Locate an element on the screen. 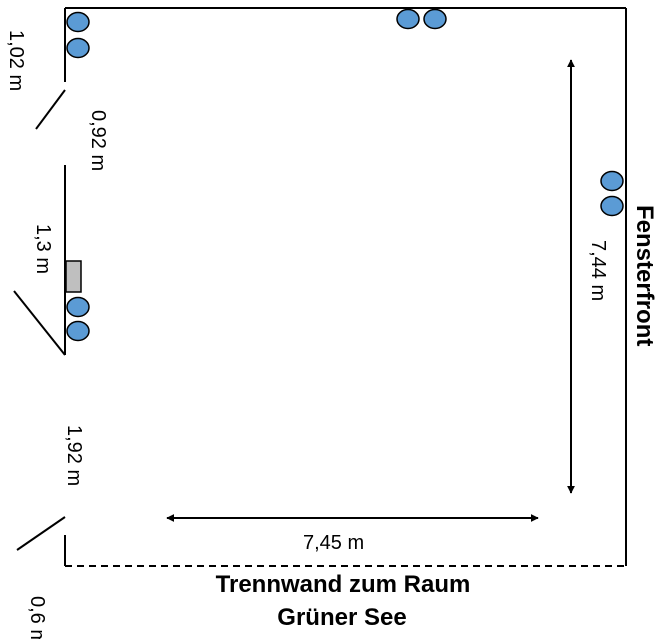 The height and width of the screenshot is (639, 664). dim-door-1: 0,92 m is located at coordinates (98, 140).